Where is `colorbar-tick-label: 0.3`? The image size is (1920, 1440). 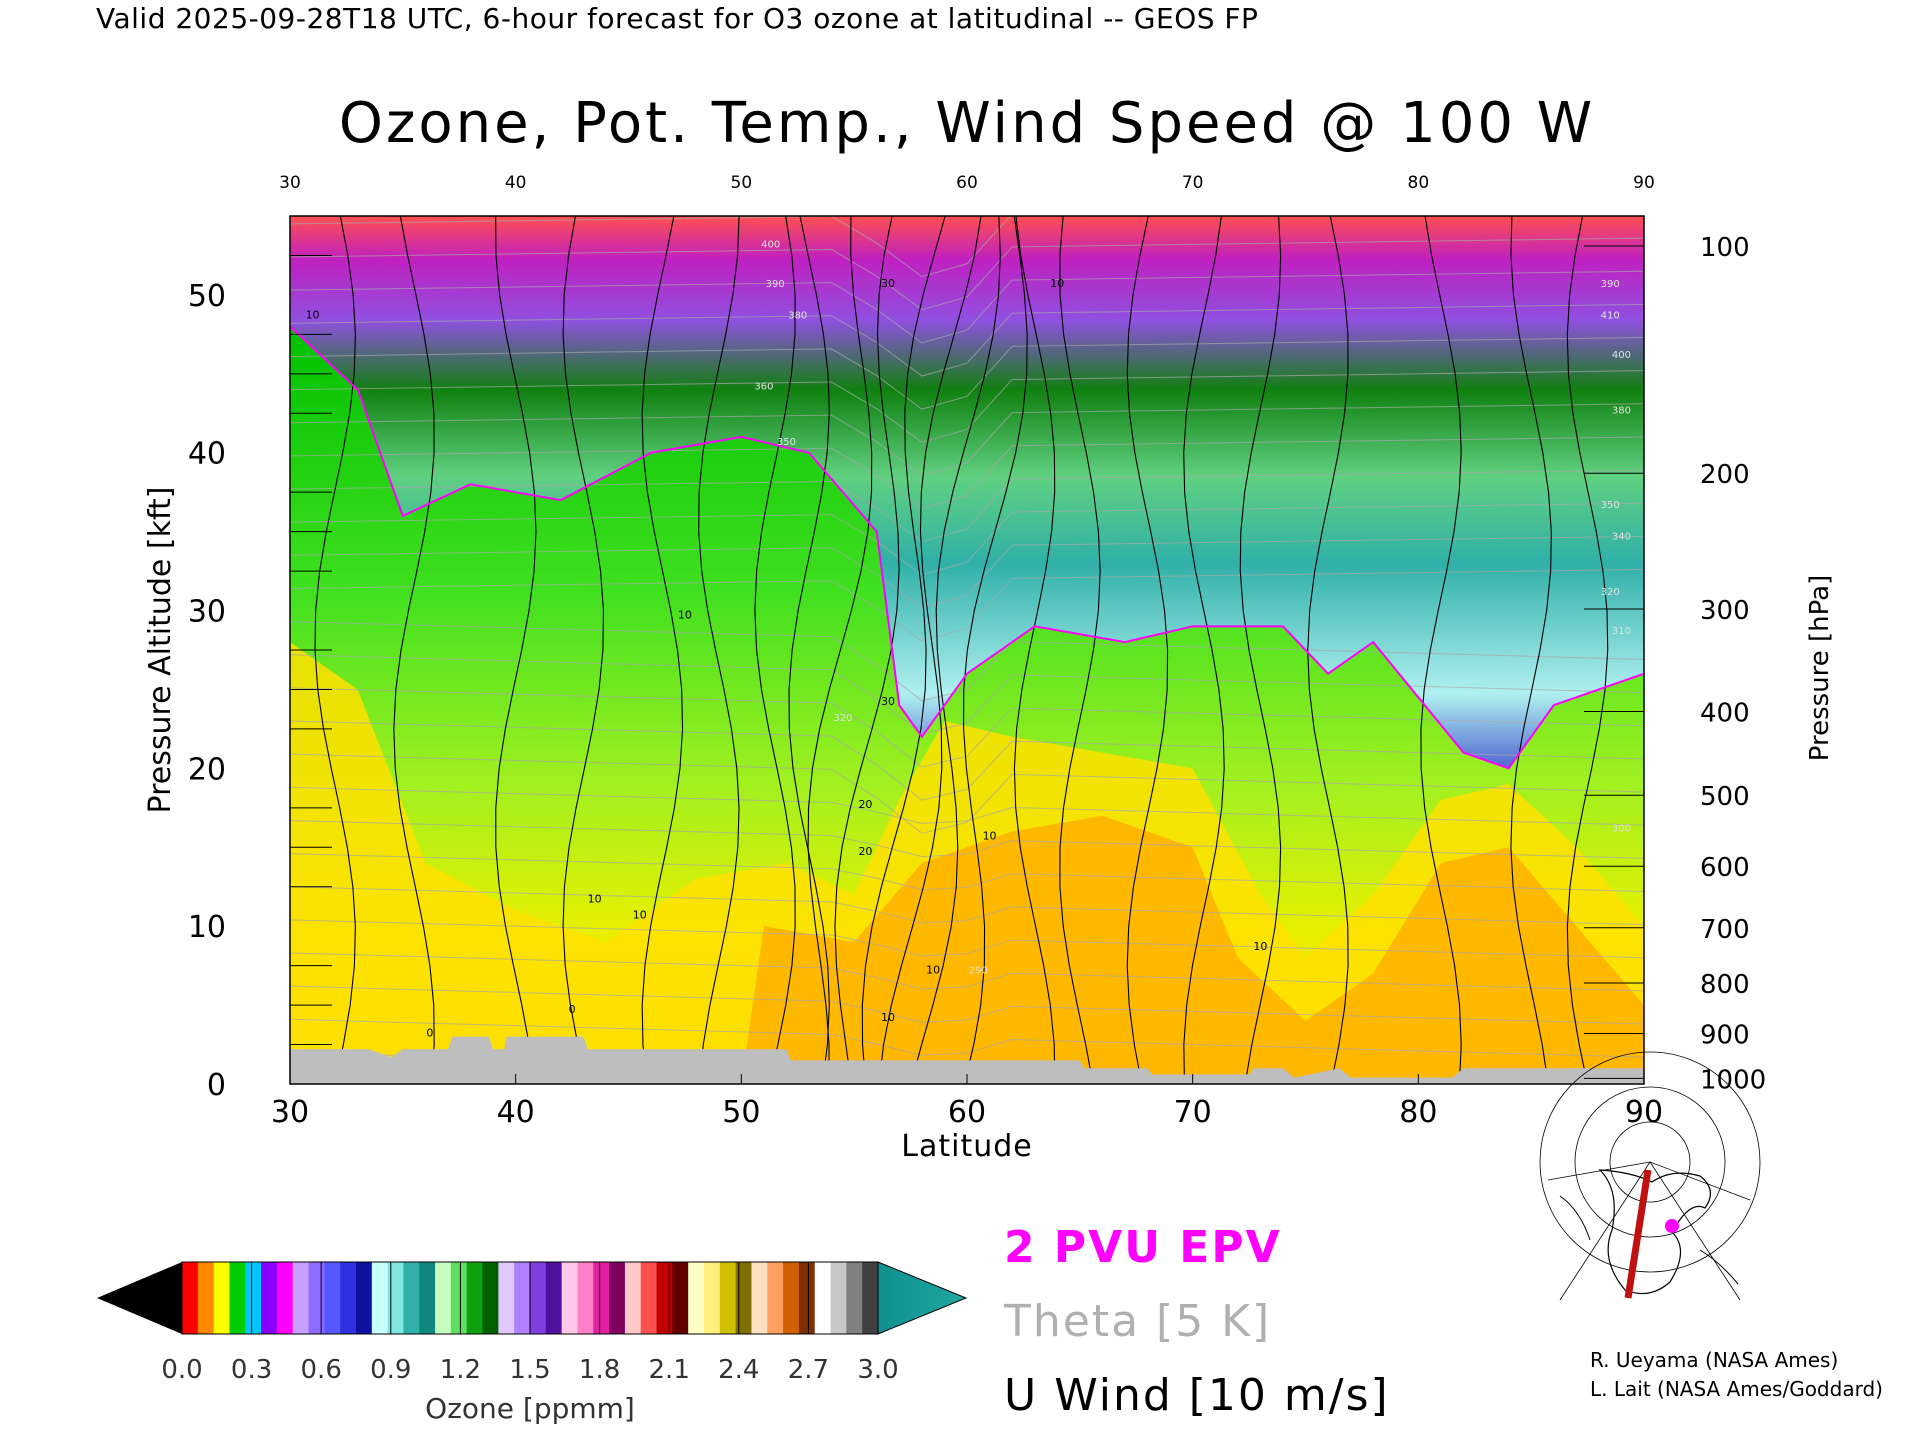
colorbar-tick-label: 0.3 is located at coordinates (251, 1370).